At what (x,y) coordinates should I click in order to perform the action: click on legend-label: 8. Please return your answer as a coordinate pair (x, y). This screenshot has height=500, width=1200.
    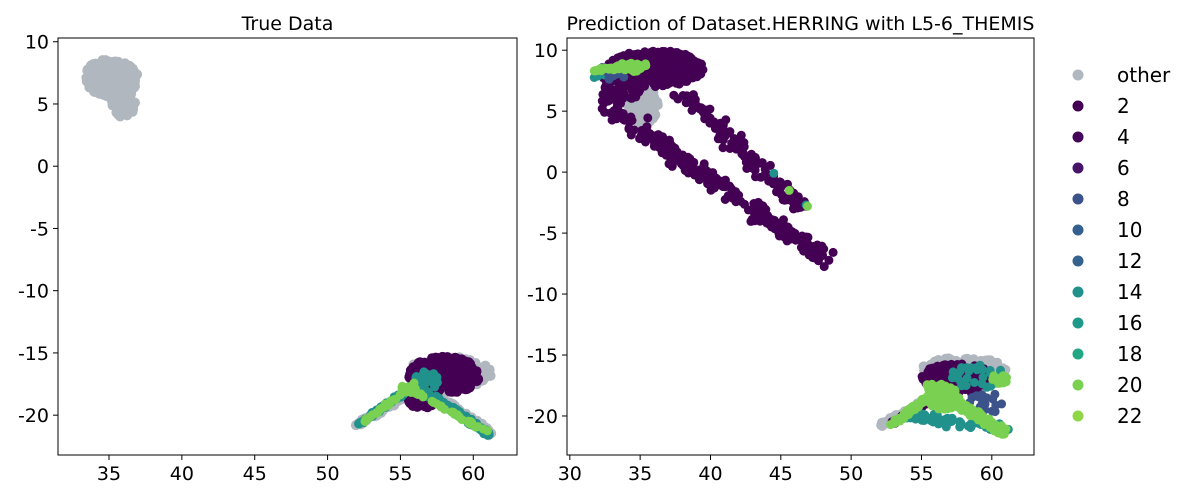
    Looking at the image, I should click on (1123, 199).